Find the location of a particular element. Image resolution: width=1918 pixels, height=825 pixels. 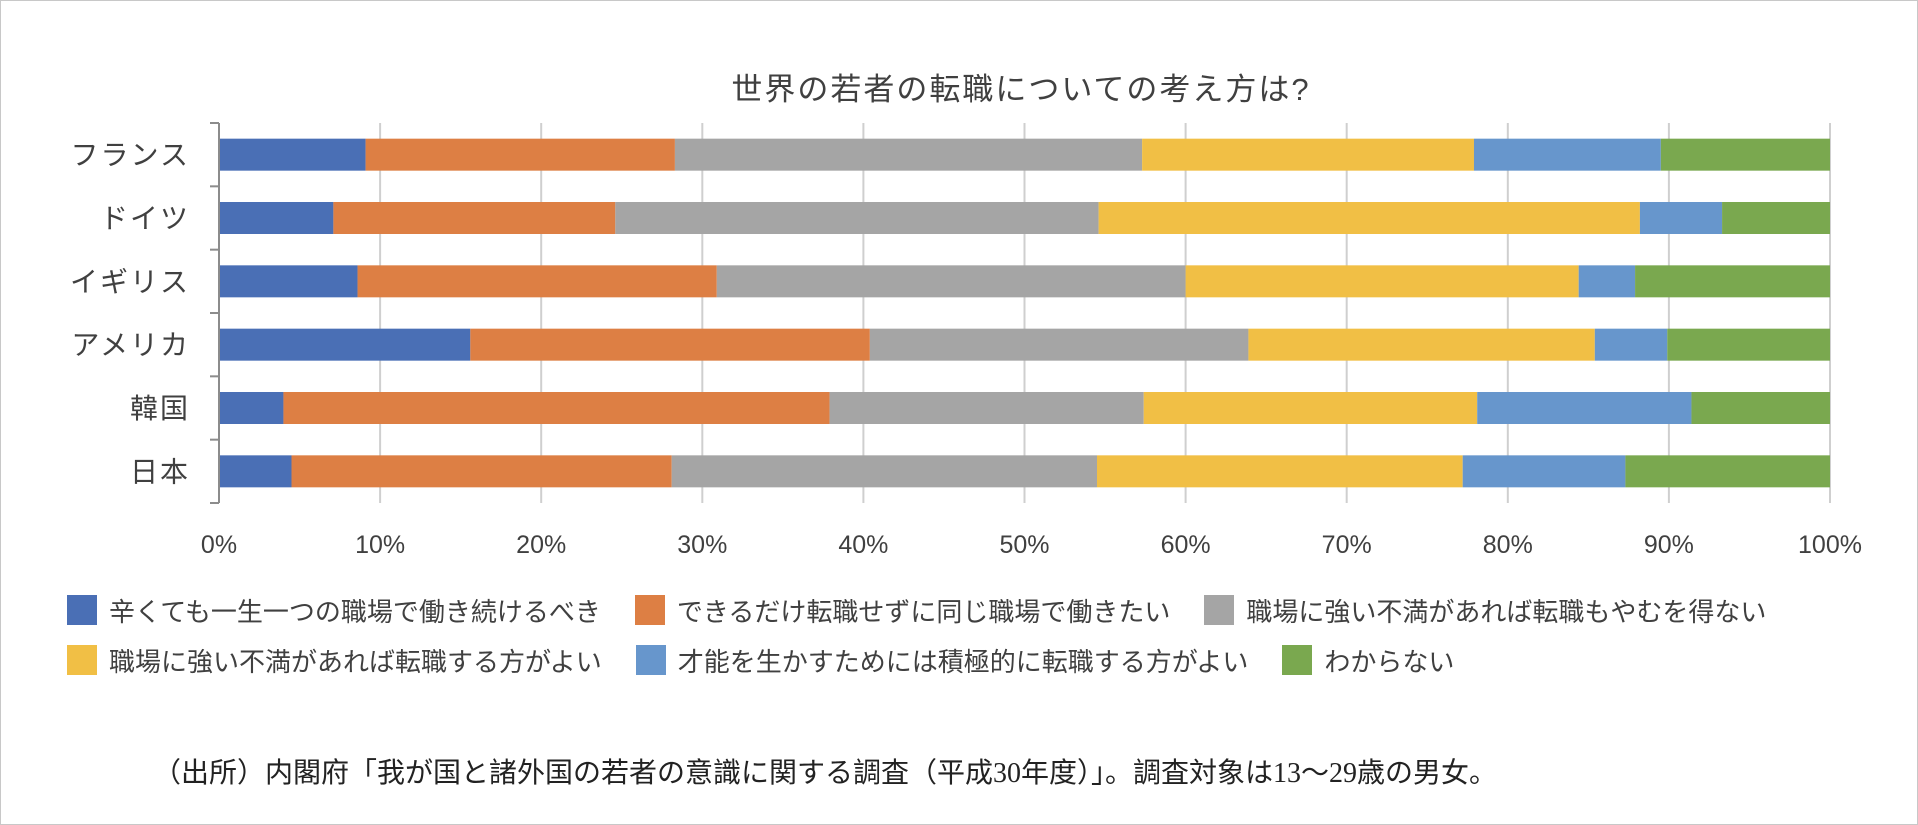

legend-label: 職場に強い不満があれば転職する方がよい is located at coordinates (355, 661).